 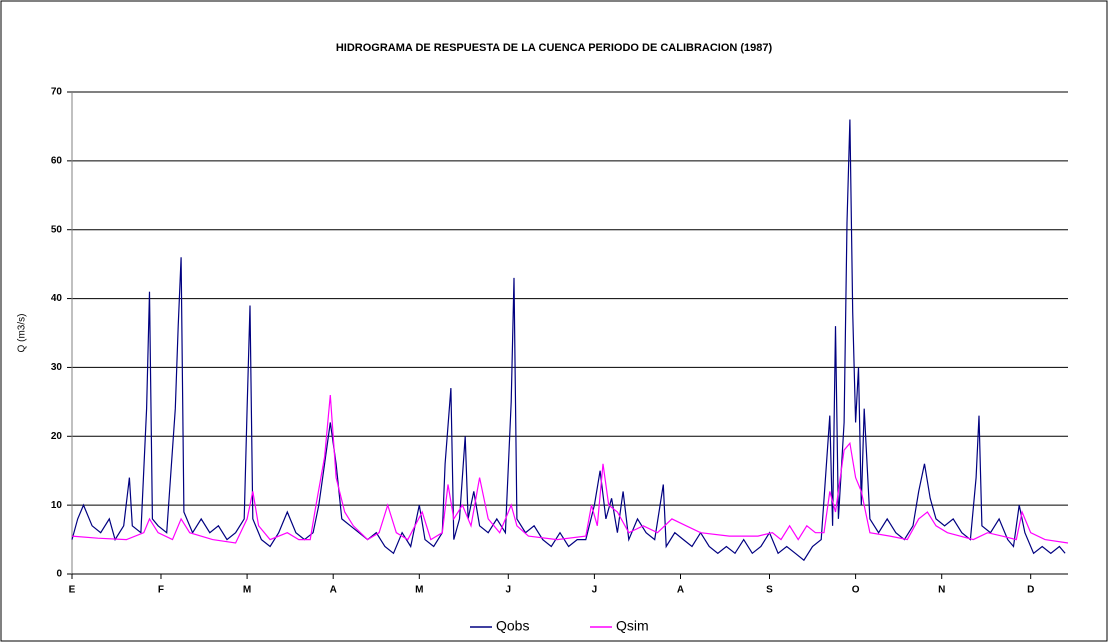 What do you see at coordinates (161, 590) in the screenshot?
I see `x-tick-label: F` at bounding box center [161, 590].